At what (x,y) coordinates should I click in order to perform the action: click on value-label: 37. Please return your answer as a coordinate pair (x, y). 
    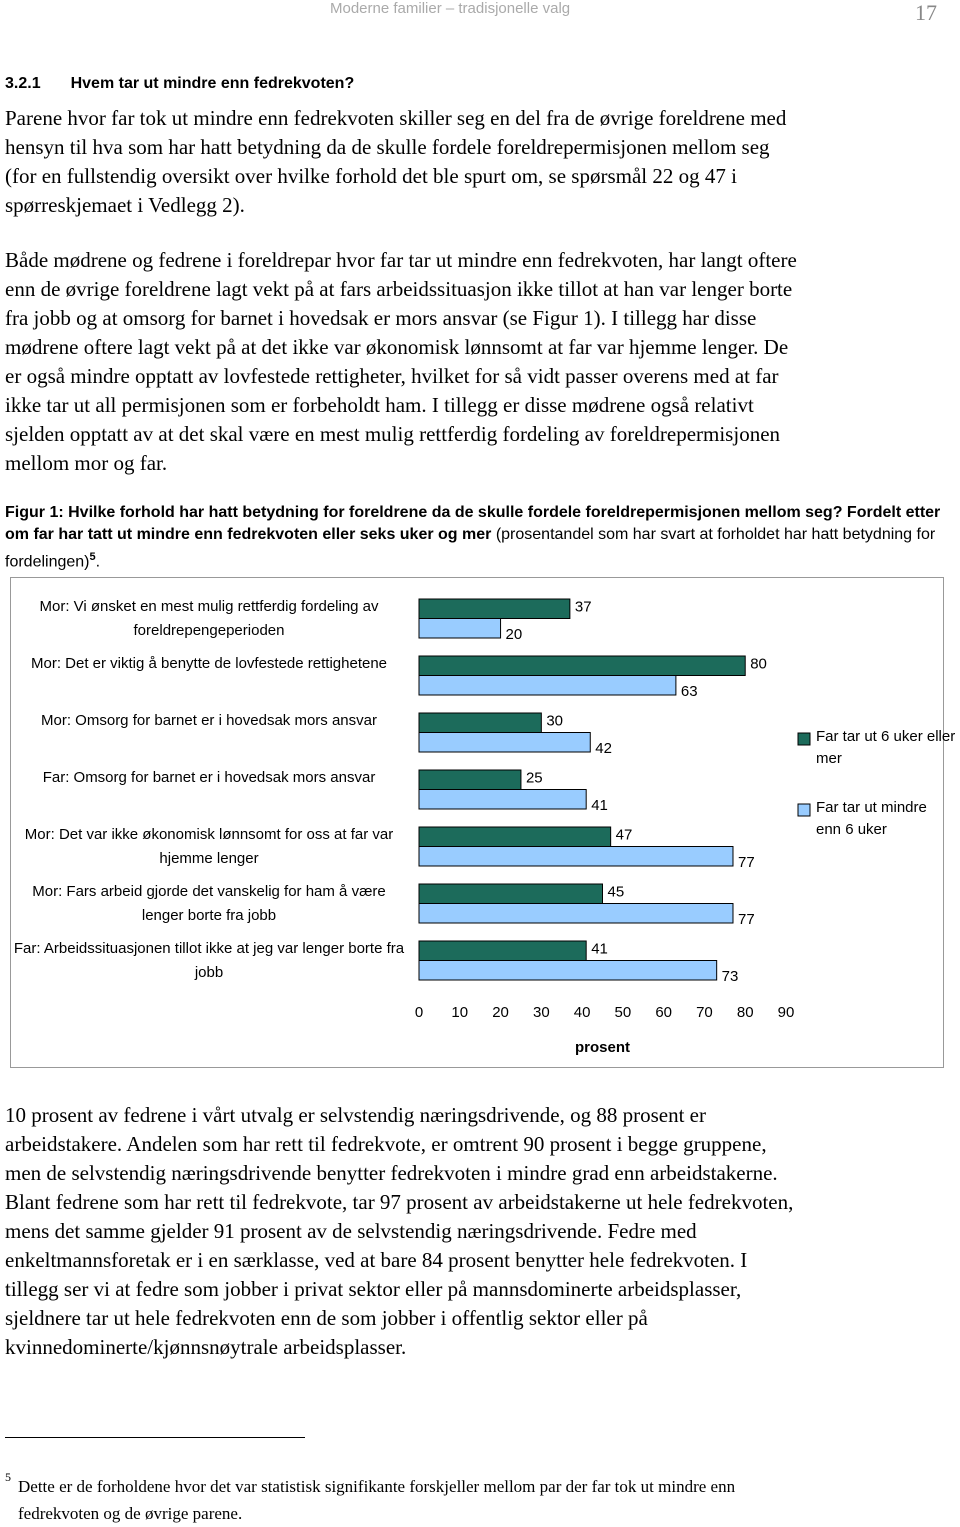
    Looking at the image, I should click on (583, 607).